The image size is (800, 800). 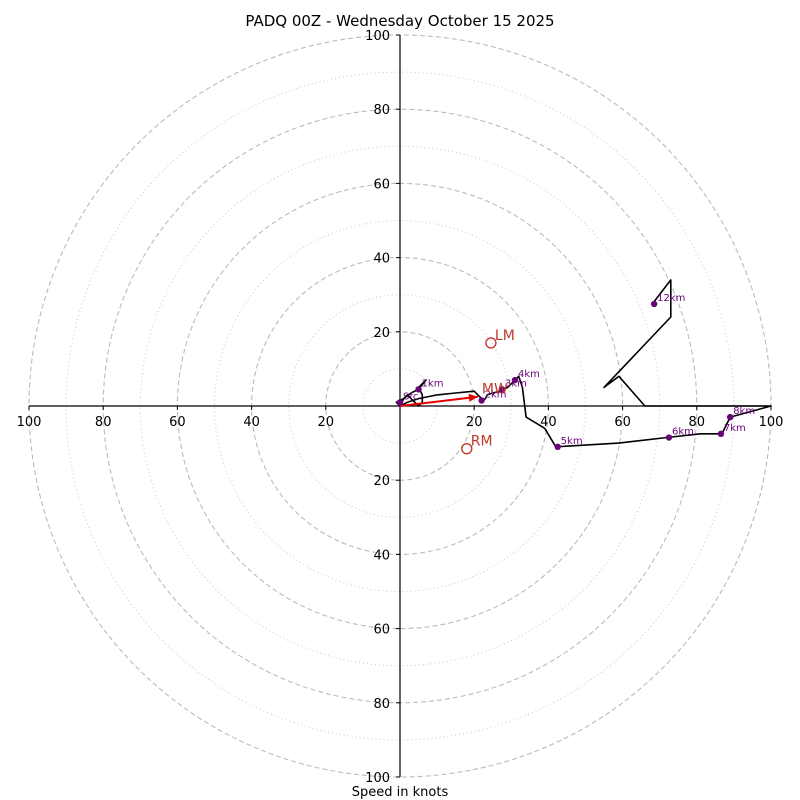 I want to click on mean-wind-shaft, so click(x=439, y=401).